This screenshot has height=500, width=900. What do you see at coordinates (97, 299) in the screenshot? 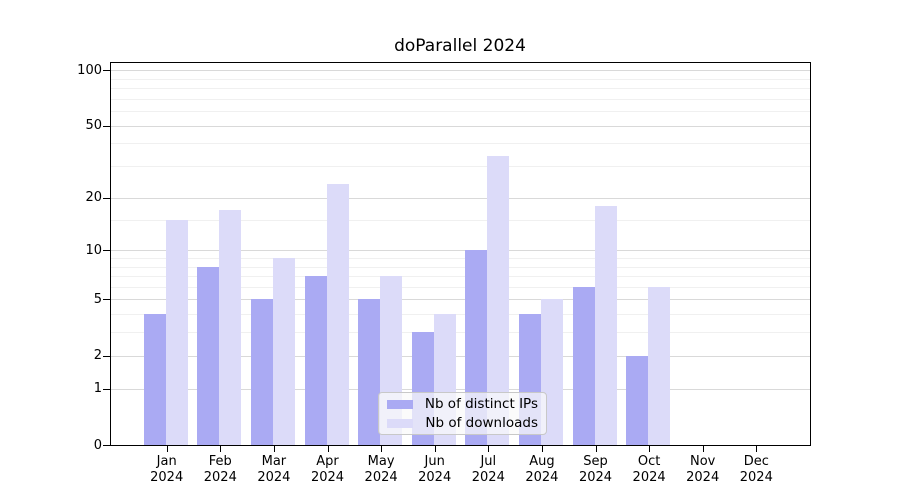
I see `y-tick-label-5: 5` at bounding box center [97, 299].